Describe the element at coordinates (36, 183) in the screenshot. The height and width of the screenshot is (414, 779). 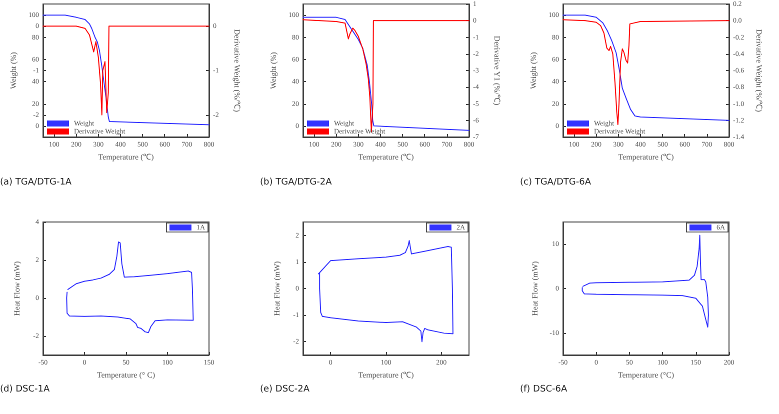
I see `text: (a) TGA/DTG-1A` at that location.